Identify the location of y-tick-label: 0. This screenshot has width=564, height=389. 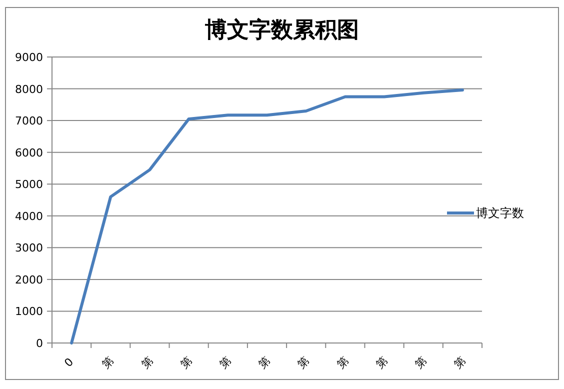
(39, 343).